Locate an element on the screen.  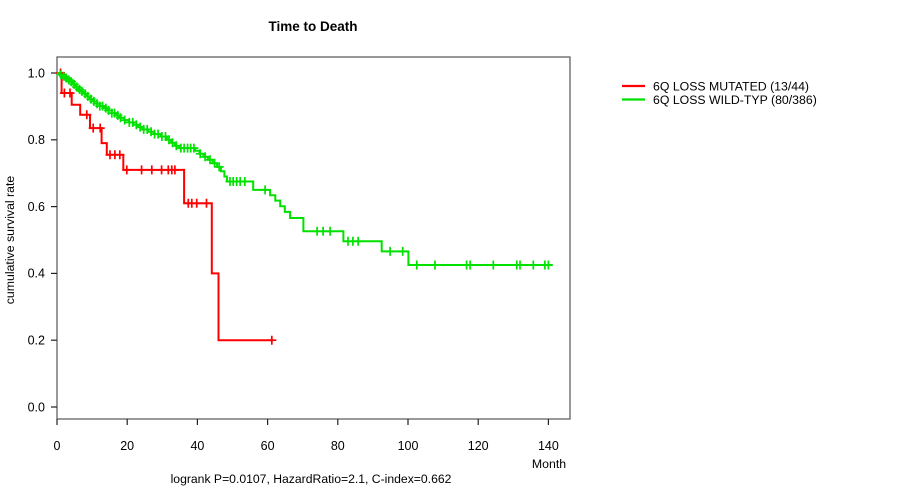
mutated-survival-curve is located at coordinates (165, 207).